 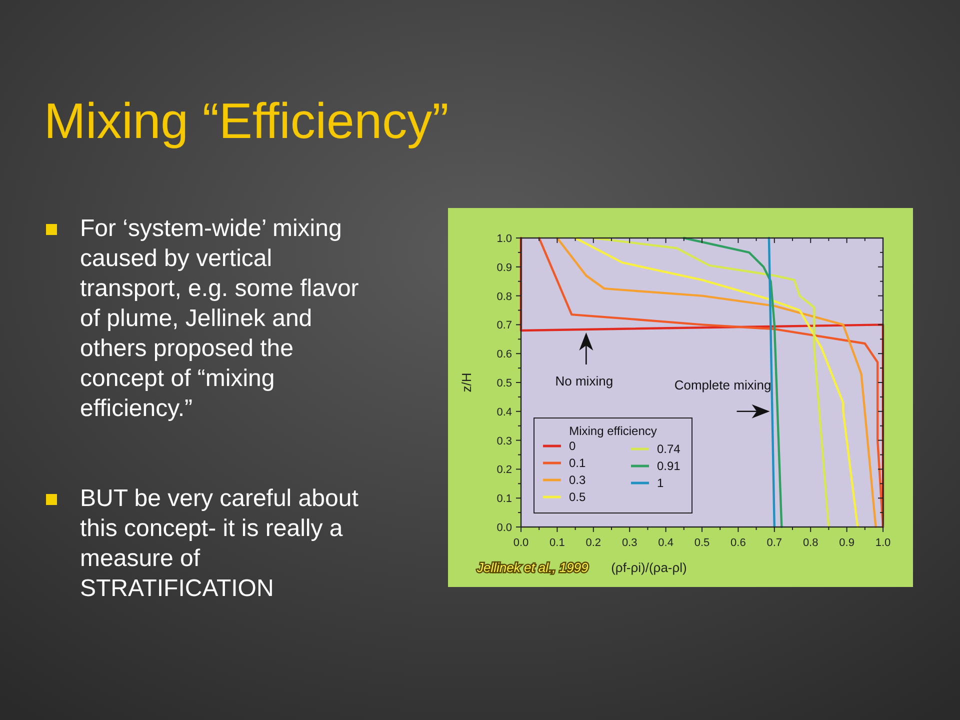 I want to click on y-tick-label: 0.1, so click(x=504, y=499).